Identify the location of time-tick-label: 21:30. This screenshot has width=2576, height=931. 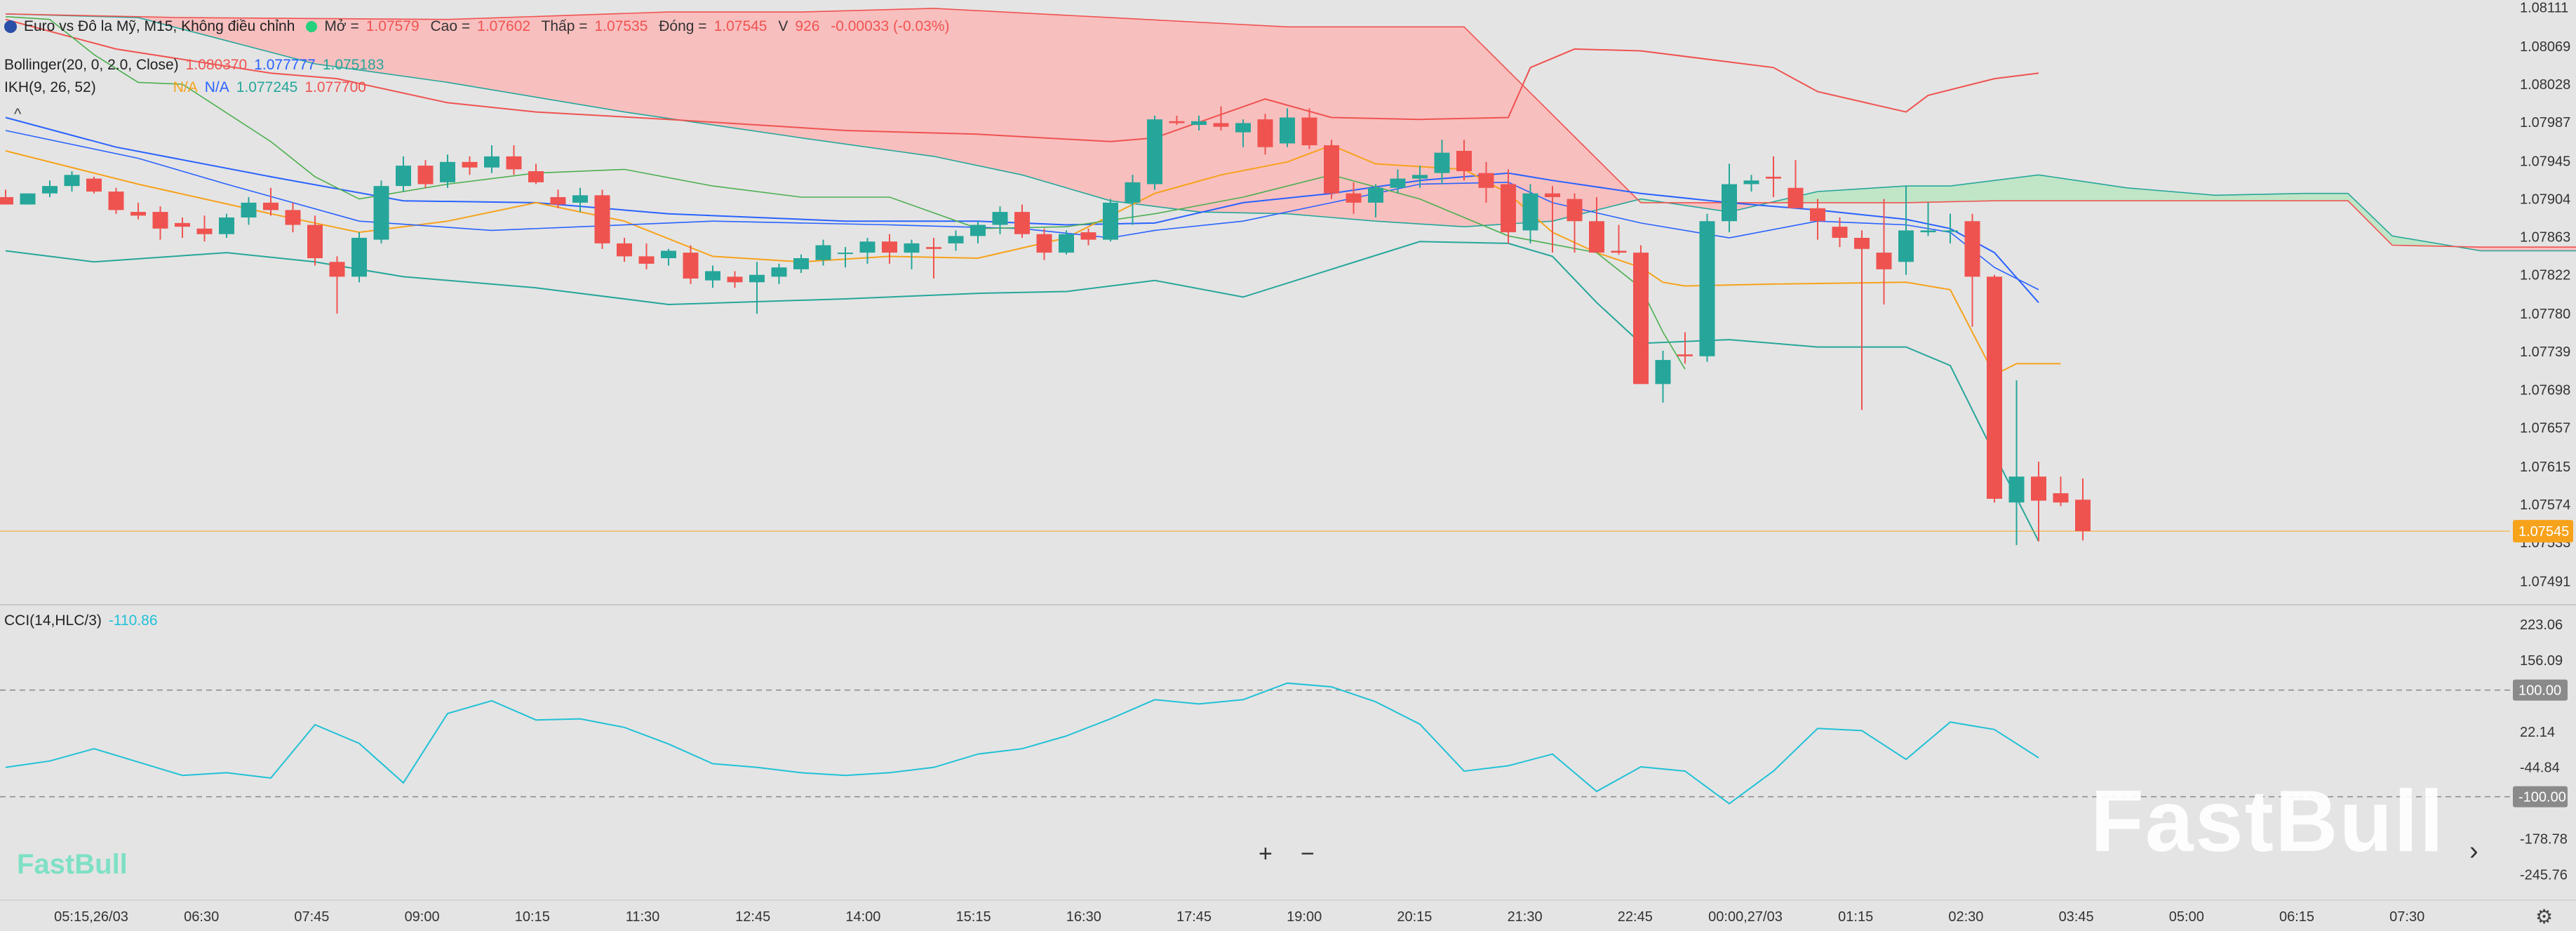
(1526, 917).